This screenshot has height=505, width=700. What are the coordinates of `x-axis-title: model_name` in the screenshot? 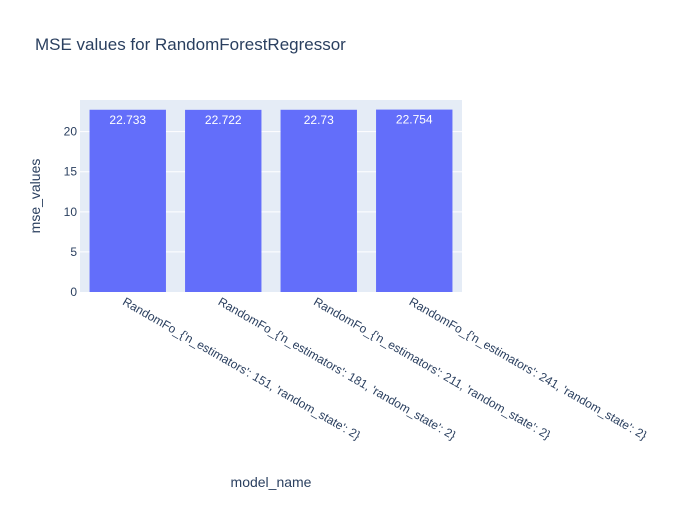 It's located at (271, 482).